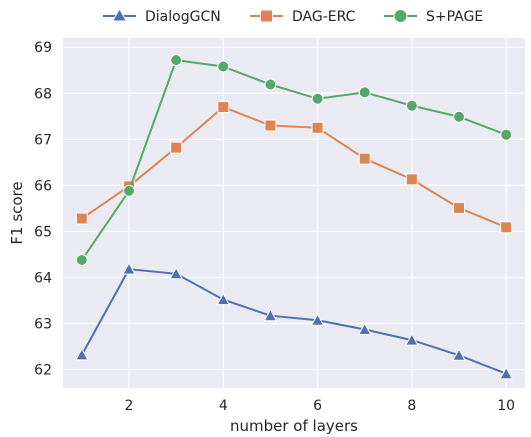  What do you see at coordinates (43, 371) in the screenshot?
I see `y-tick-label: 62` at bounding box center [43, 371].